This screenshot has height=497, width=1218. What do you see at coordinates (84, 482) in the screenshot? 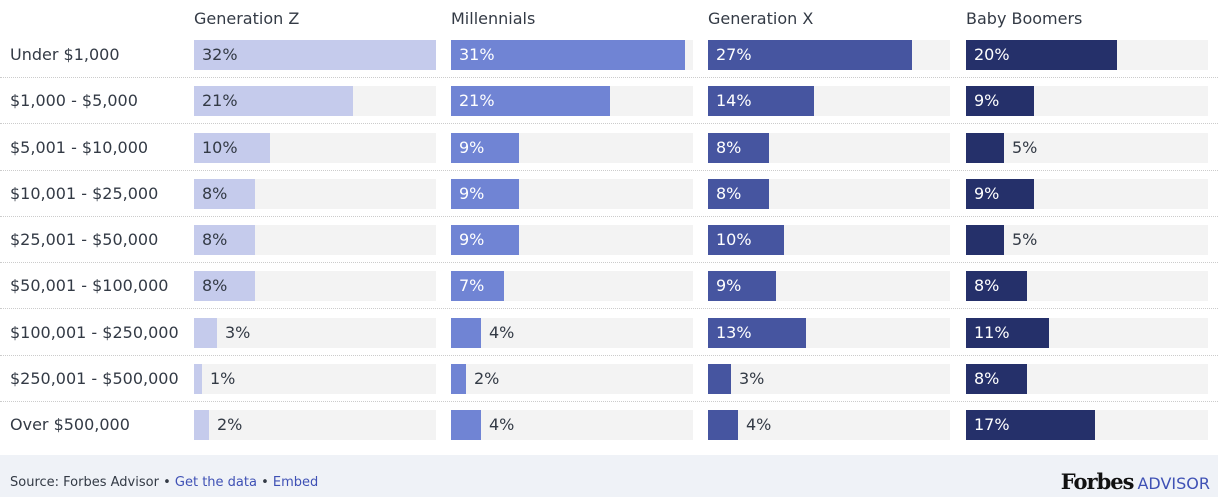
I see `source-text: Source: Forbes Advisor` at bounding box center [84, 482].